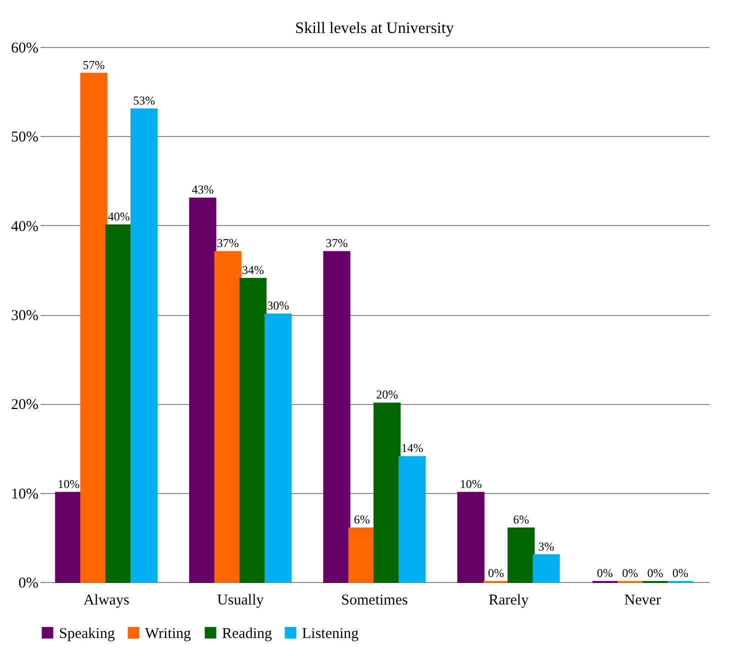 This screenshot has height=656, width=739. What do you see at coordinates (24, 226) in the screenshot?
I see `y-tick-label: 40%` at bounding box center [24, 226].